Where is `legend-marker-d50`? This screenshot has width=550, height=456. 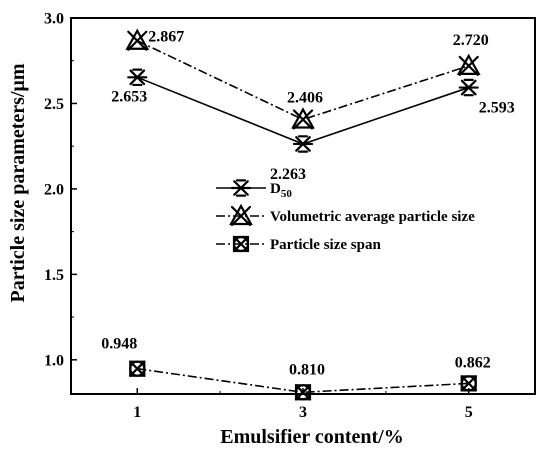 legend-marker-d50 is located at coordinates (241, 188).